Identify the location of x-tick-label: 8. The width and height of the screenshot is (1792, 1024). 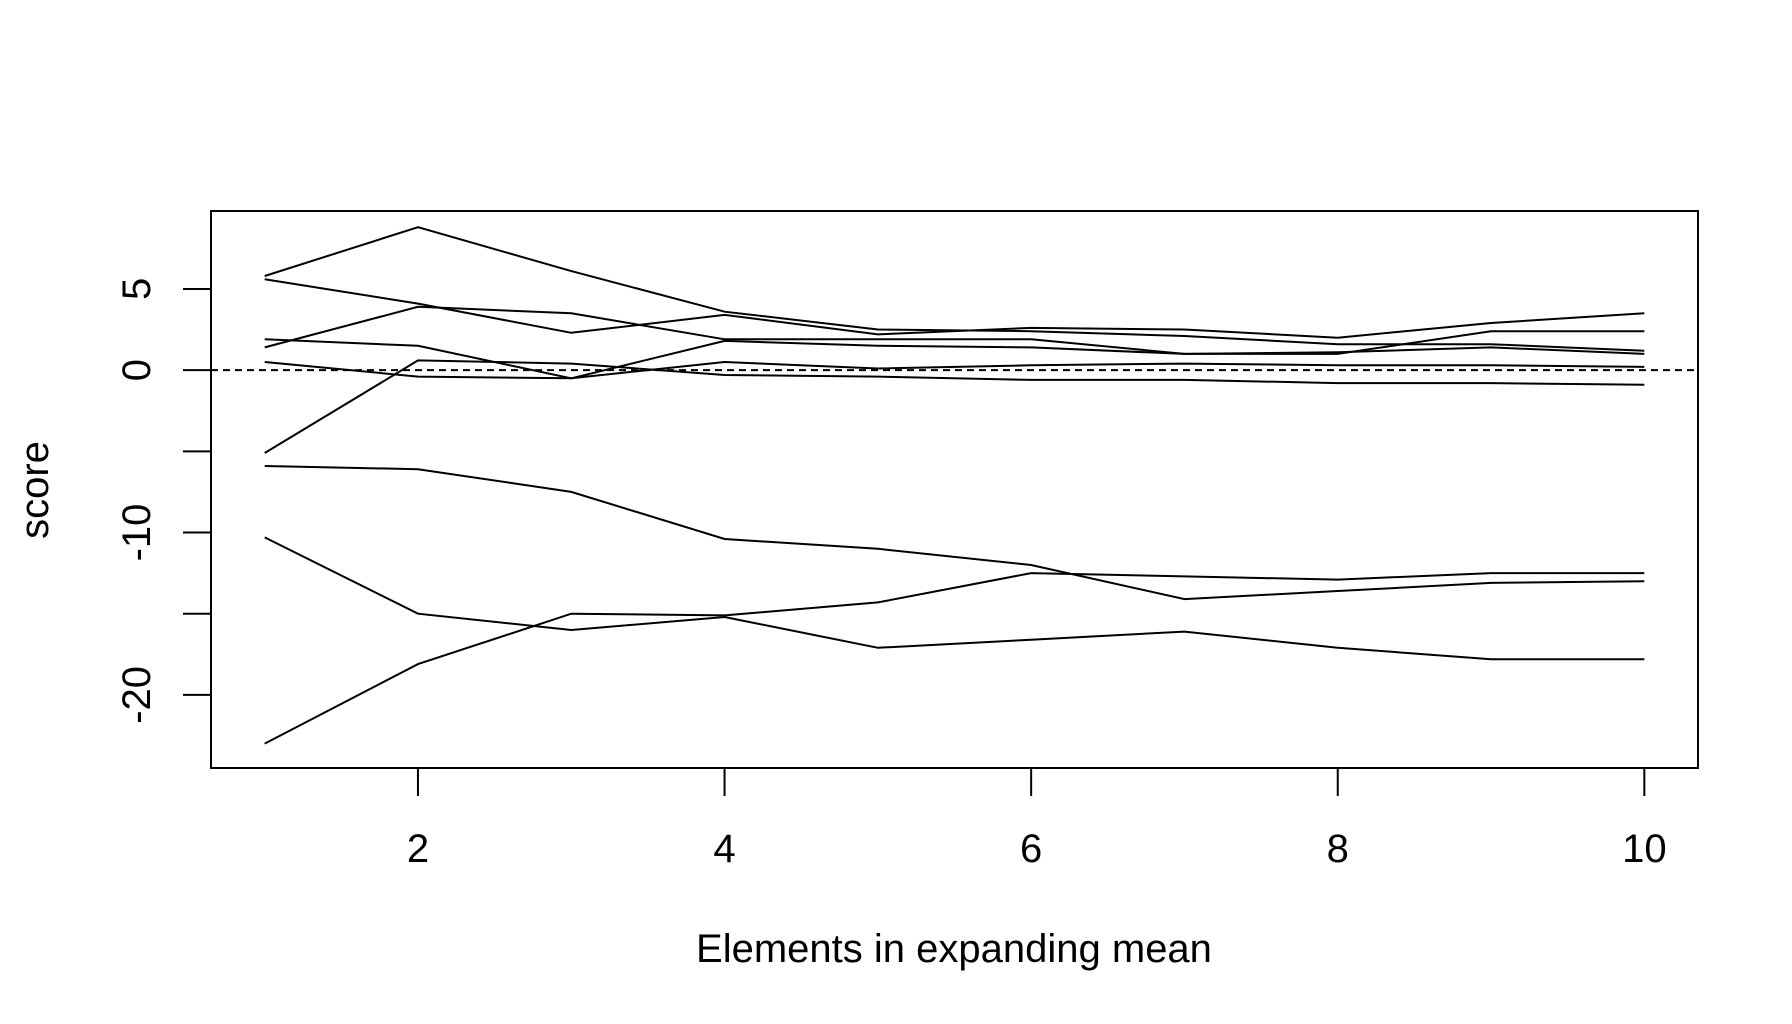
(1338, 849).